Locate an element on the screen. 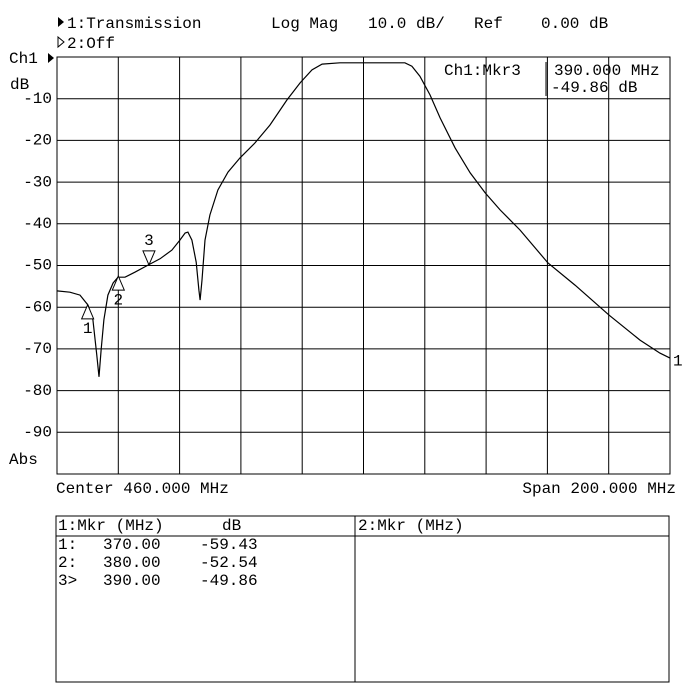 The height and width of the screenshot is (700, 700). center: Center 460.000 MHz is located at coordinates (142, 489).